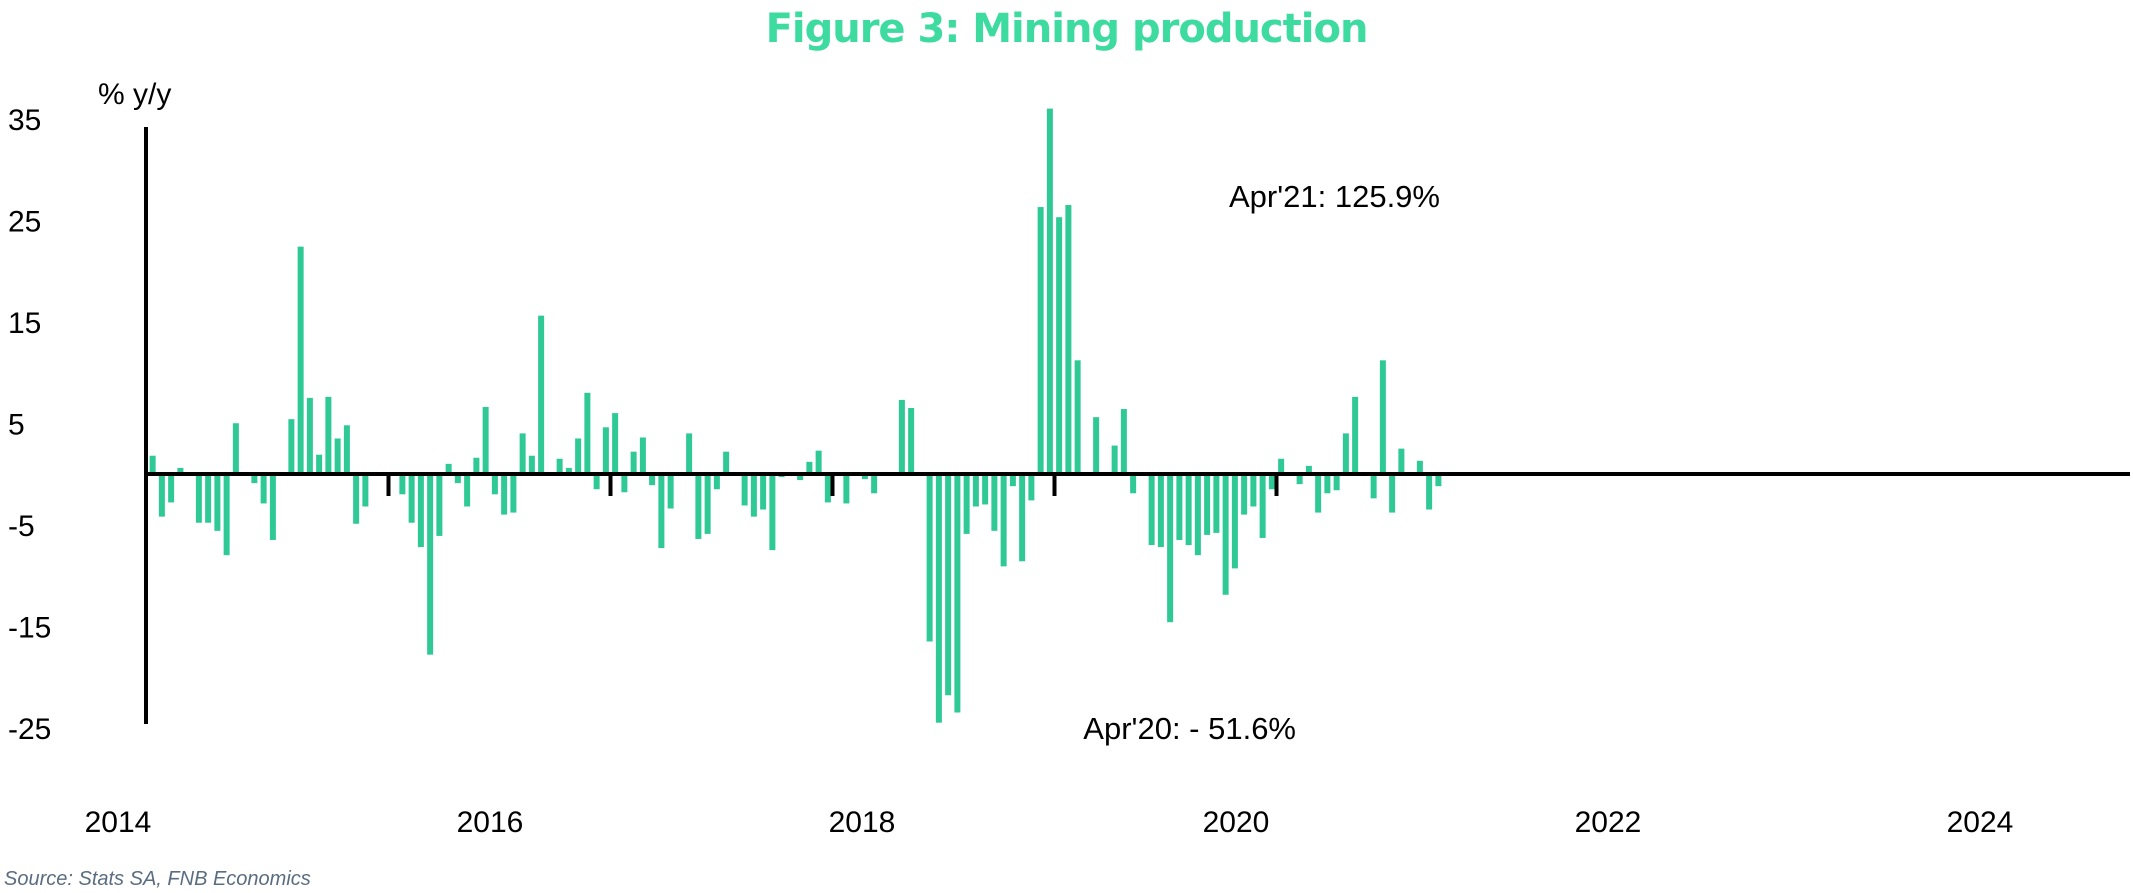 This screenshot has height=893, width=2133. Describe the element at coordinates (1334, 196) in the screenshot. I see `annotation-label: Apr'21: 125.9%` at that location.